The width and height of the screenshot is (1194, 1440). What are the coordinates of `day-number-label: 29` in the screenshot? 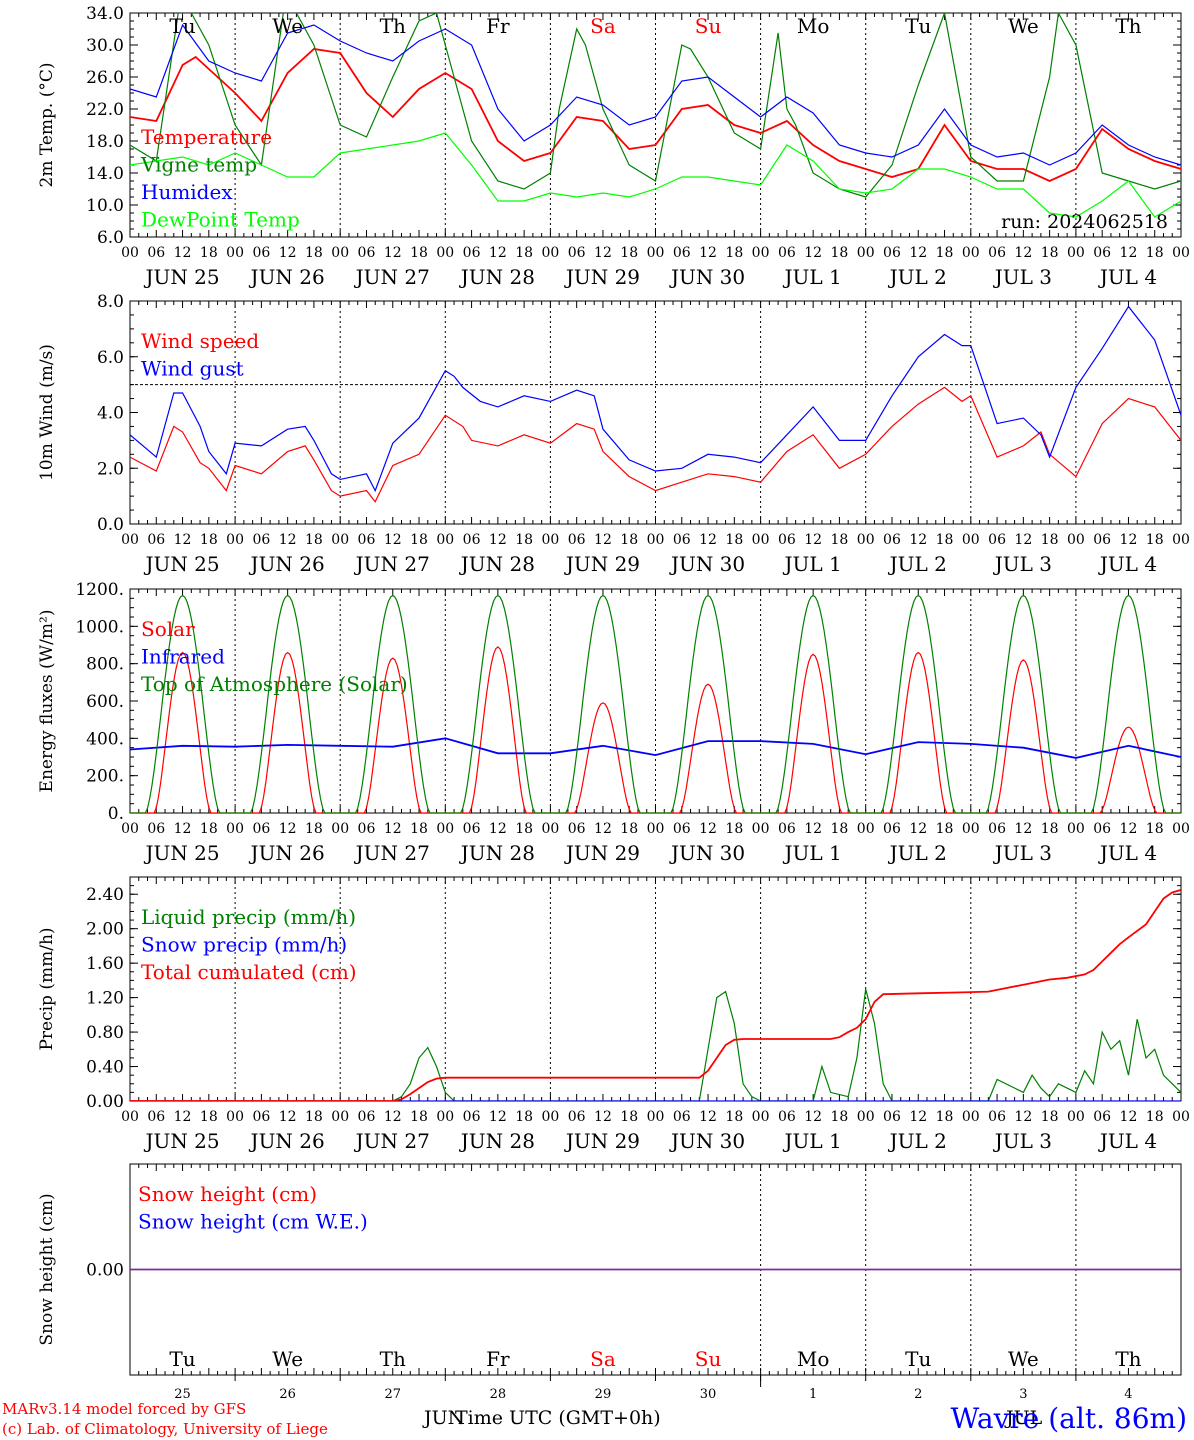 It's located at (603, 1394).